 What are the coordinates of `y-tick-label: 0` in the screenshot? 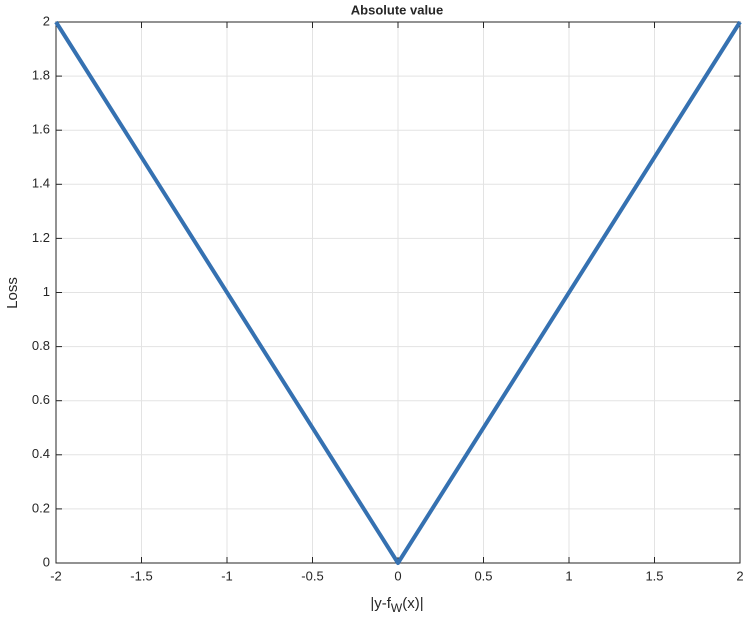 It's located at (46, 561).